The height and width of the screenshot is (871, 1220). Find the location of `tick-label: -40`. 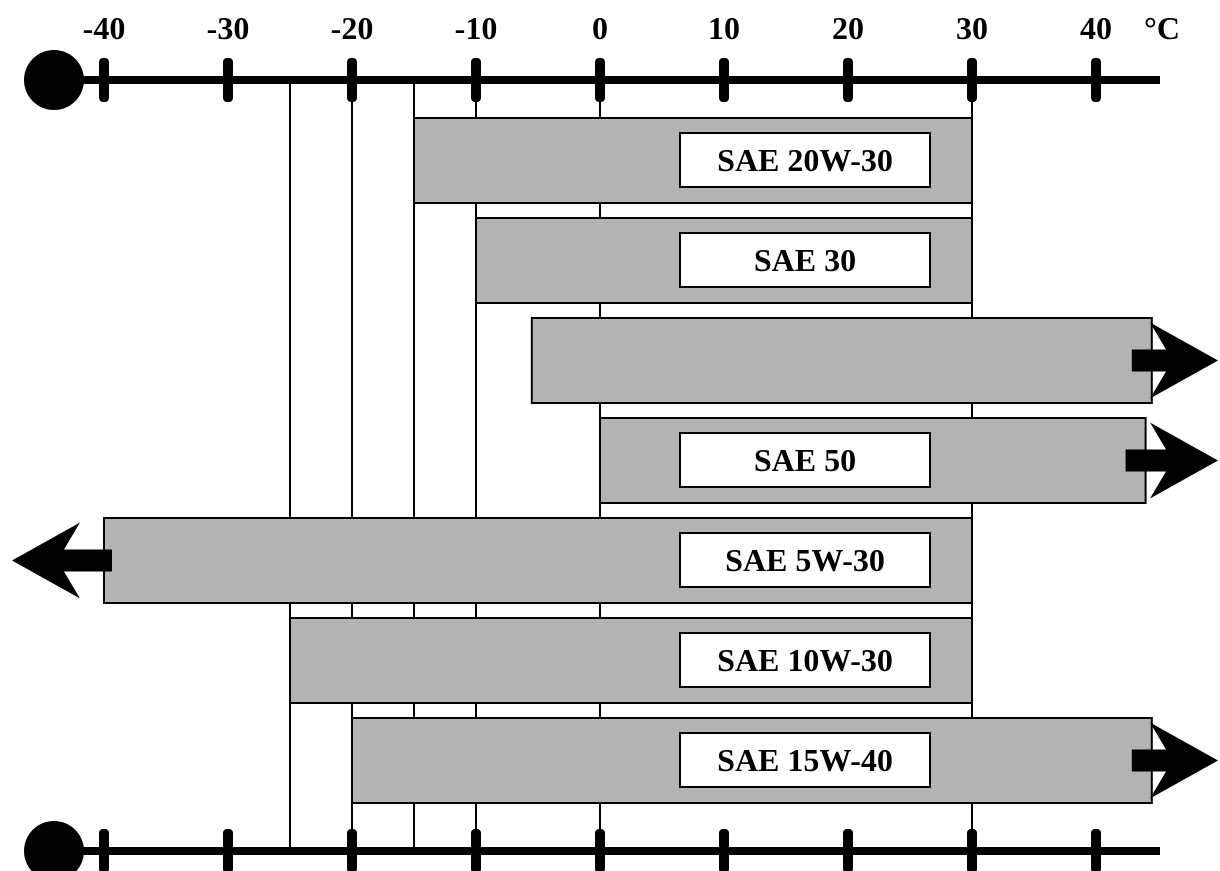

tick-label: -40 is located at coordinates (104, 28).